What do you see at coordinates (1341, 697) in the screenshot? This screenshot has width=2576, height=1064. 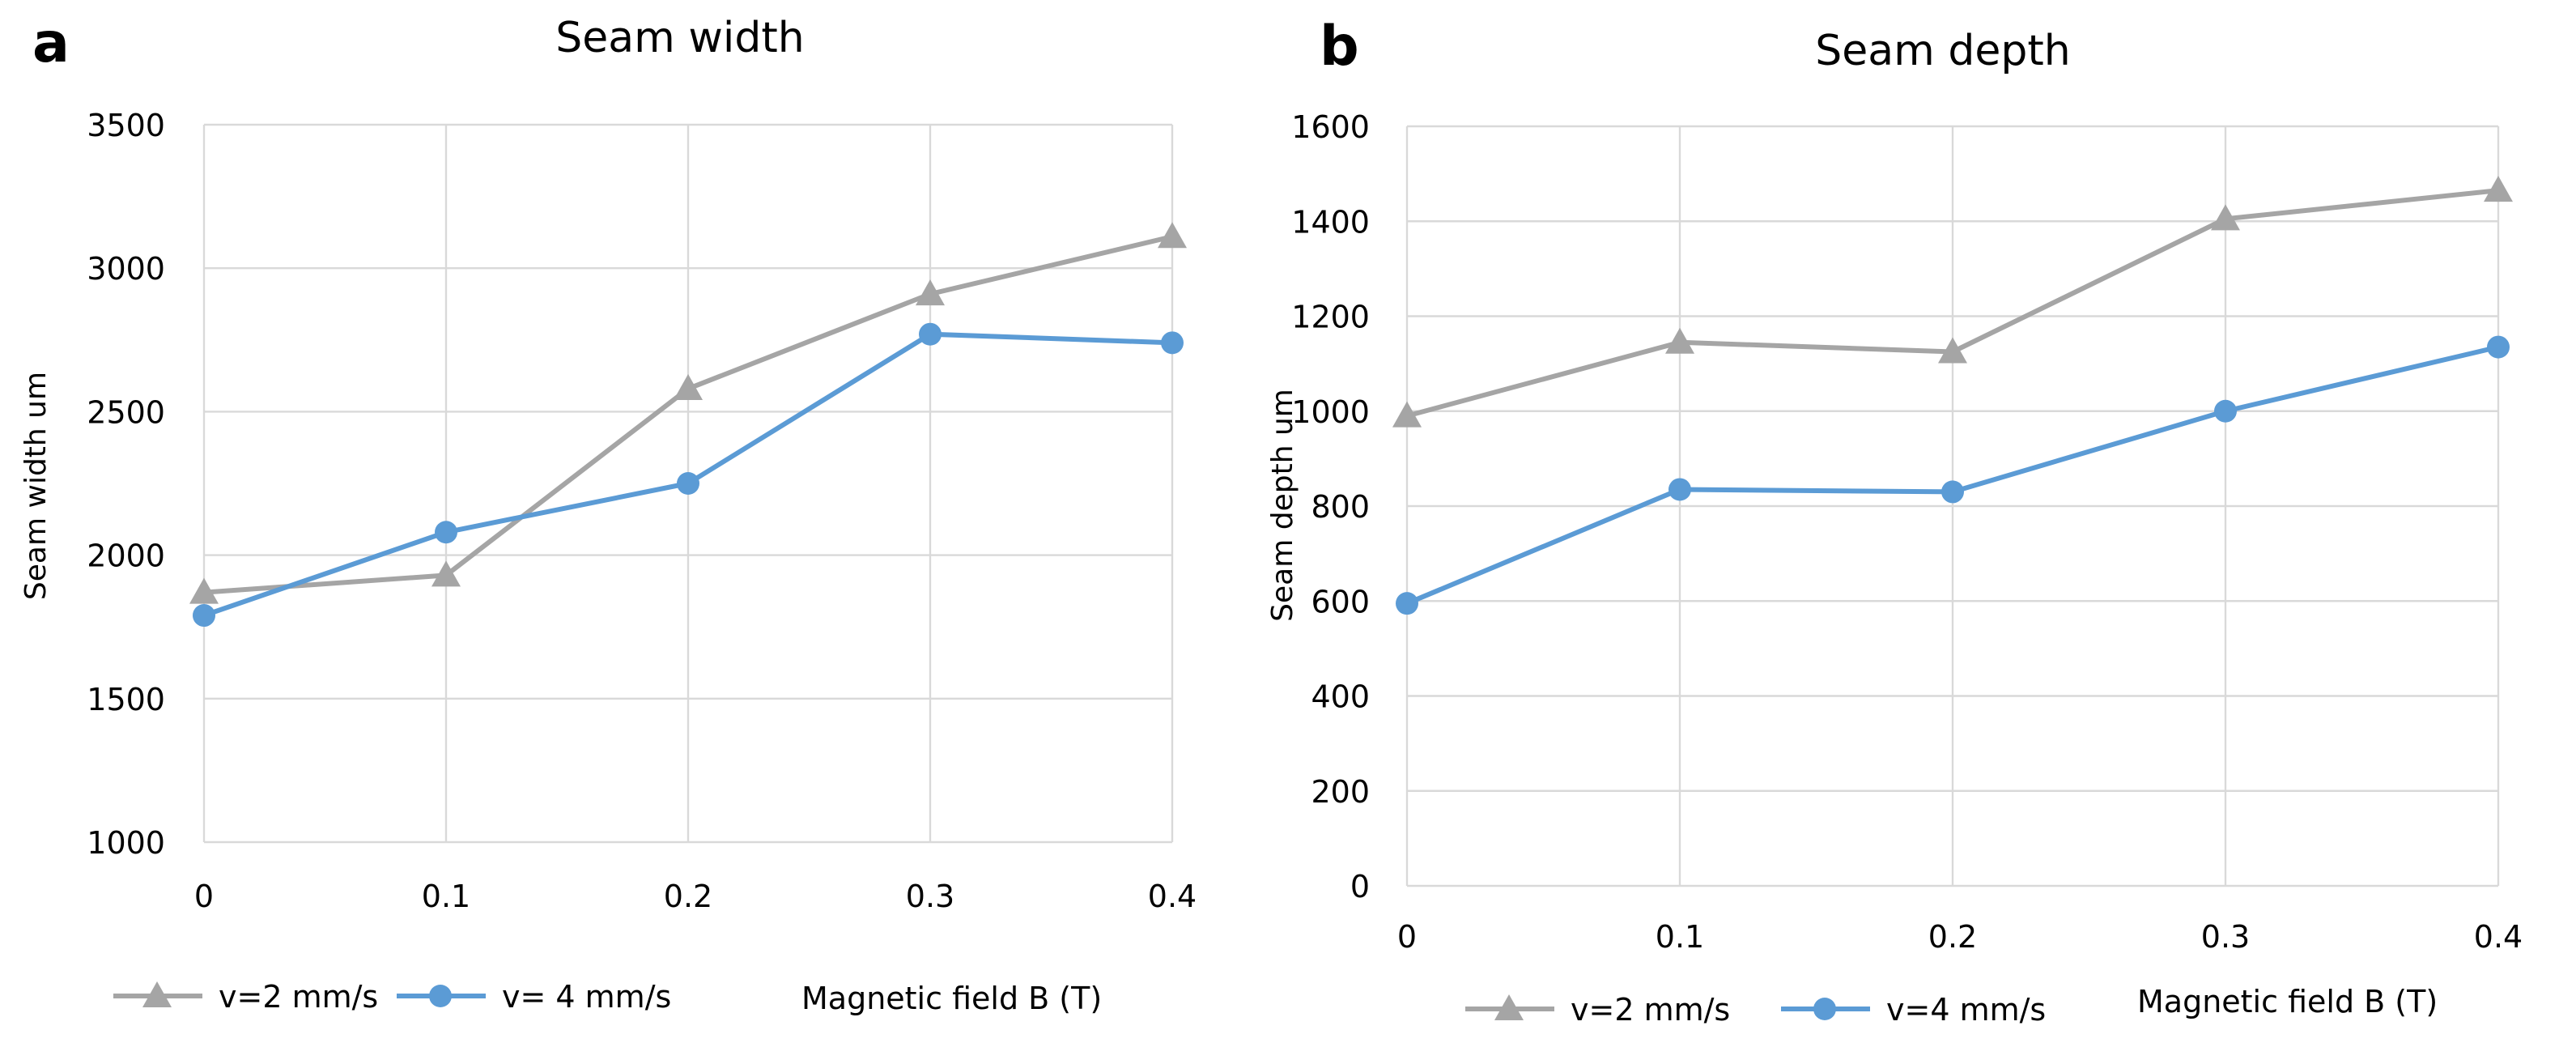 I see `y-tick-label: 400` at bounding box center [1341, 697].